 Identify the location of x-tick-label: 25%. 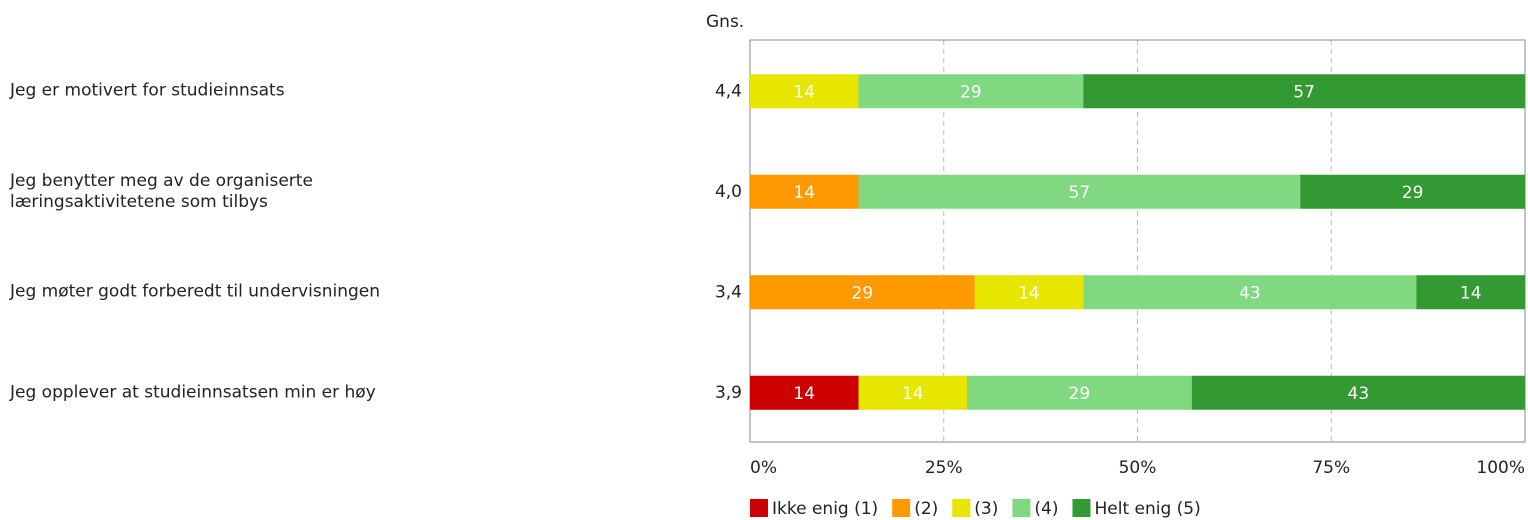
(944, 468).